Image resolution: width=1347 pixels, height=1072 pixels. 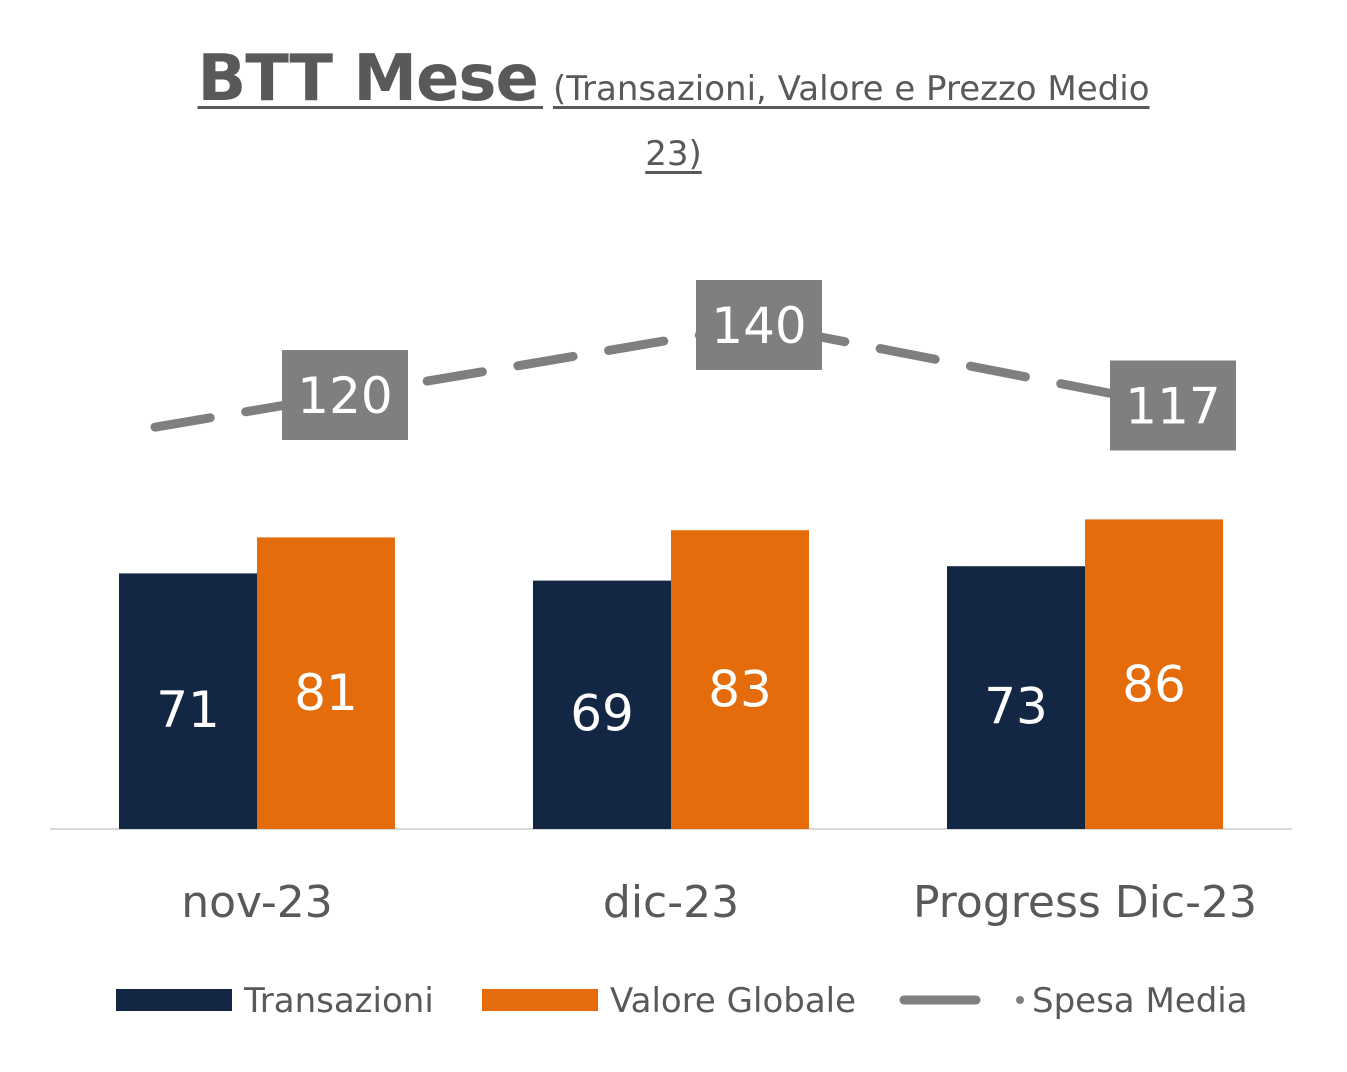 What do you see at coordinates (1016, 706) in the screenshot?
I see `bar-data-label: 73` at bounding box center [1016, 706].